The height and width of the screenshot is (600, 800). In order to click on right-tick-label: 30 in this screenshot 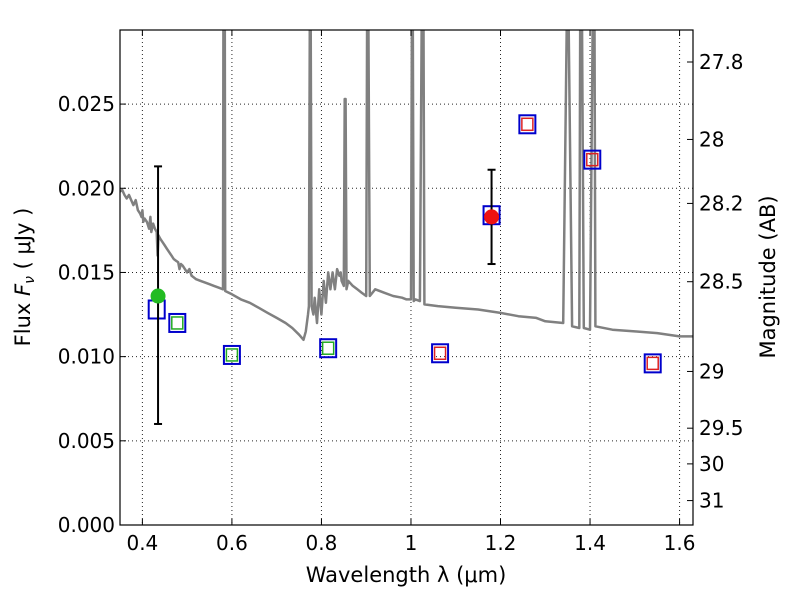, I will do `click(711, 464)`.